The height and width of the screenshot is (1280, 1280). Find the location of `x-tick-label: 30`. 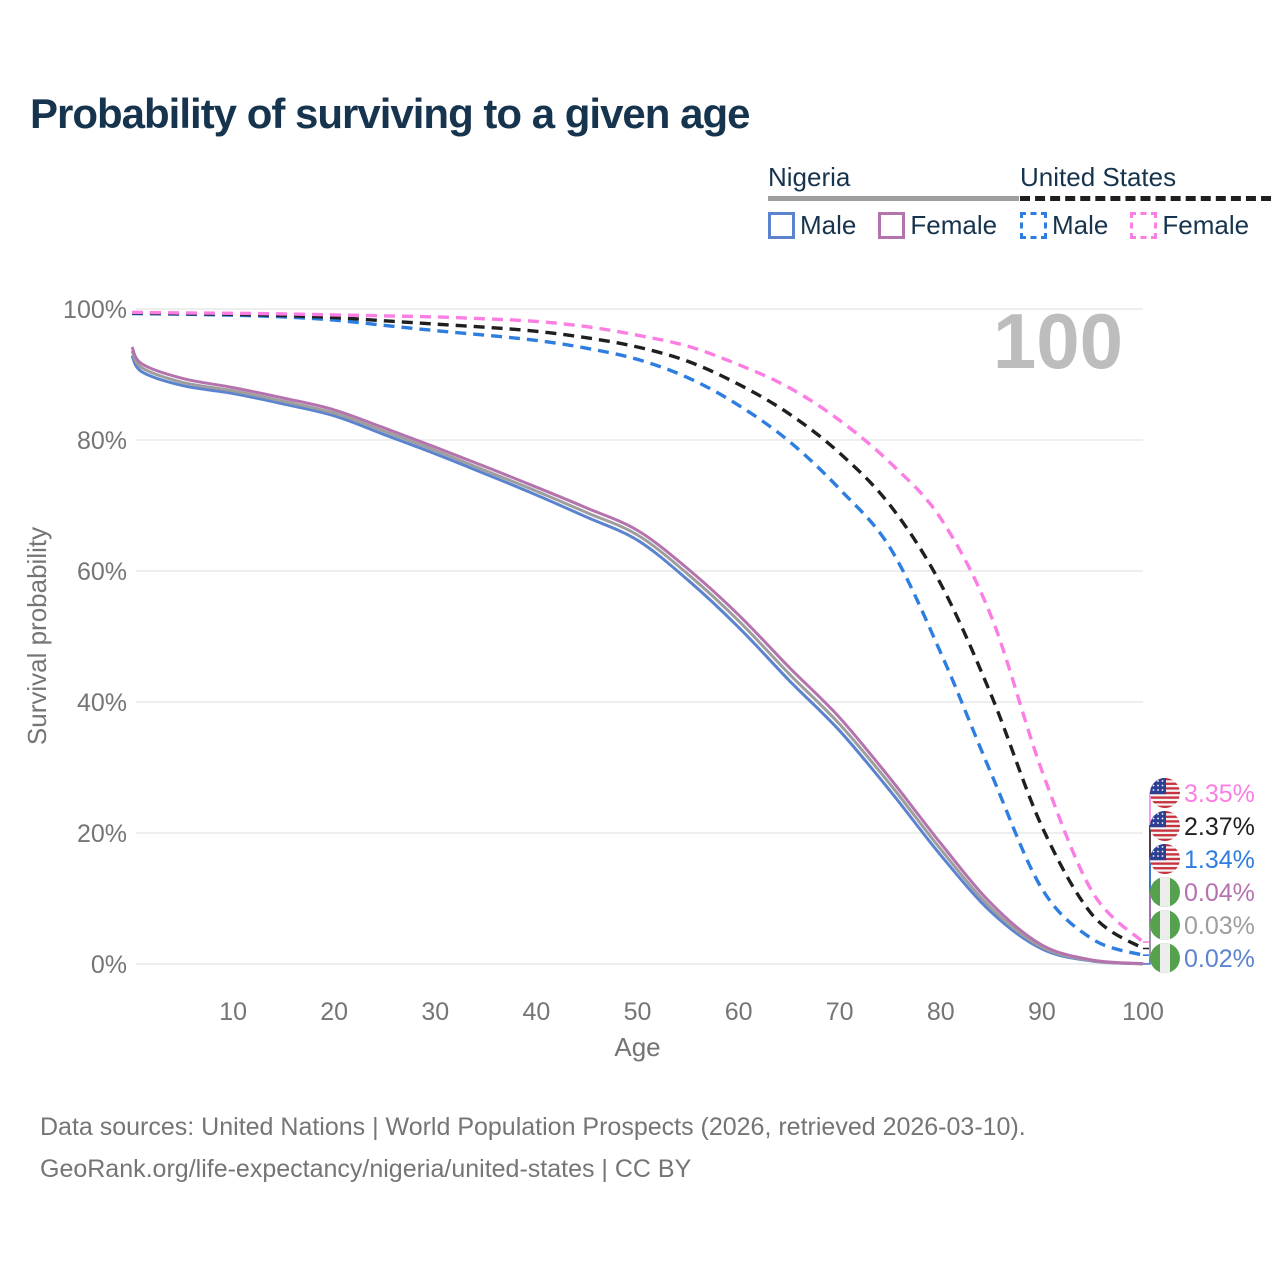

x-tick-label: 30 is located at coordinates (435, 1012).